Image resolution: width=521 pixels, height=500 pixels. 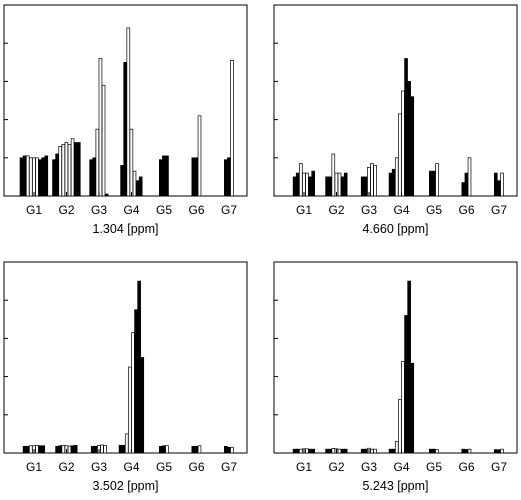 What do you see at coordinates (395, 486) in the screenshot?
I see `x-axis-label: 5.243 [ppm]` at bounding box center [395, 486].